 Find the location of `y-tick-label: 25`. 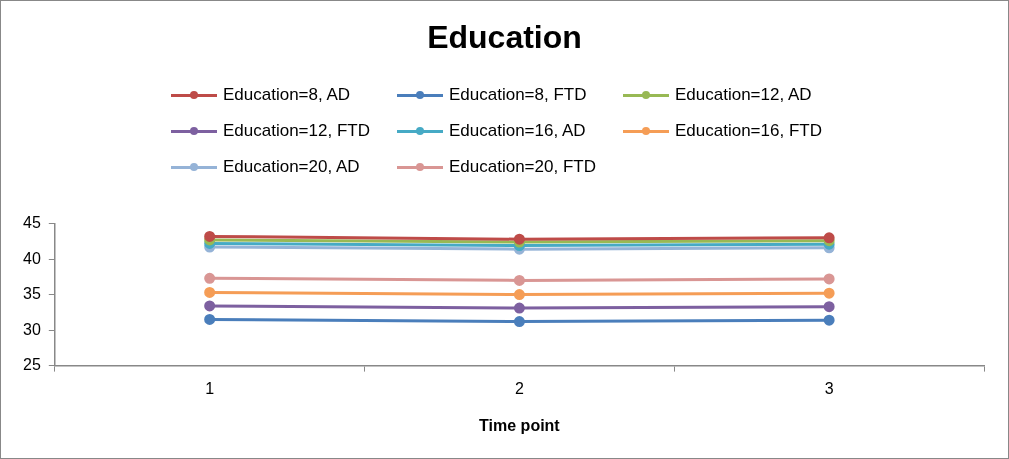

y-tick-label: 25 is located at coordinates (32, 365).